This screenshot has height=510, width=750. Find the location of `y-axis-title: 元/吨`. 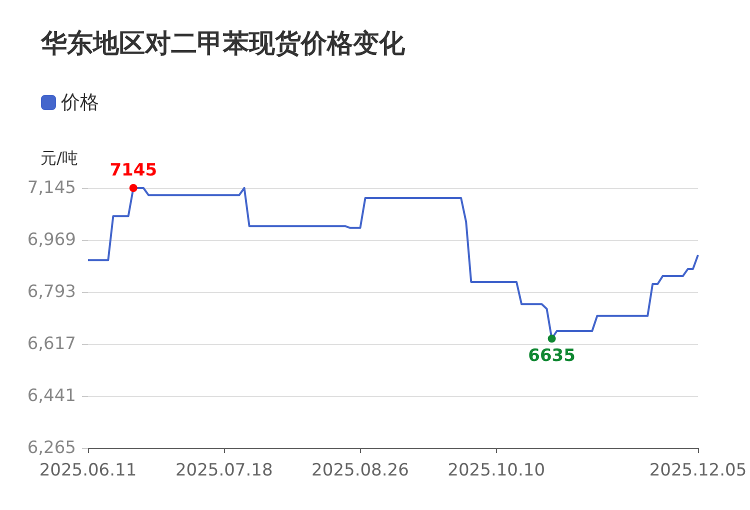

y-axis-title: 元/吨 is located at coordinates (59, 158).